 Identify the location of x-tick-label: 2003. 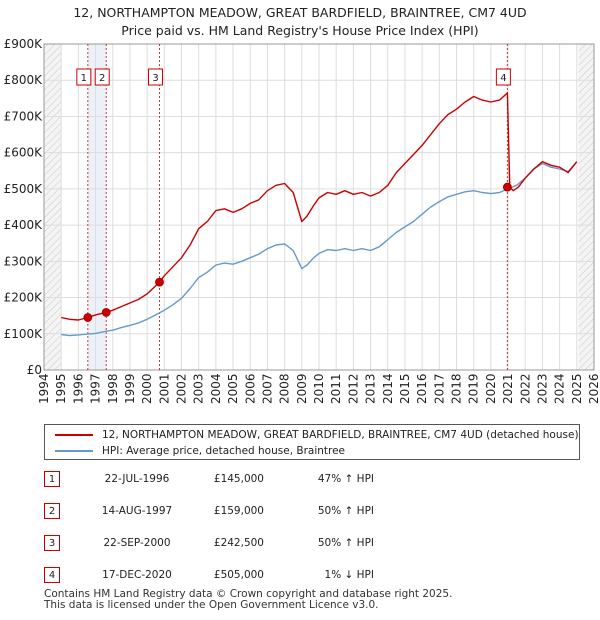
(199, 388).